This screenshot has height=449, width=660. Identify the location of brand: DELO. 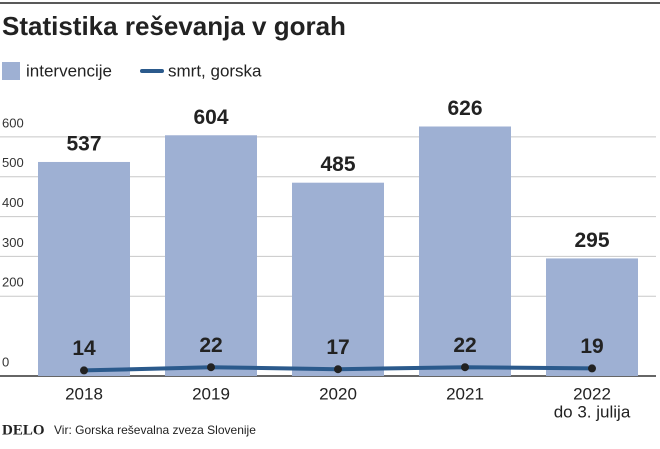
(23, 430).